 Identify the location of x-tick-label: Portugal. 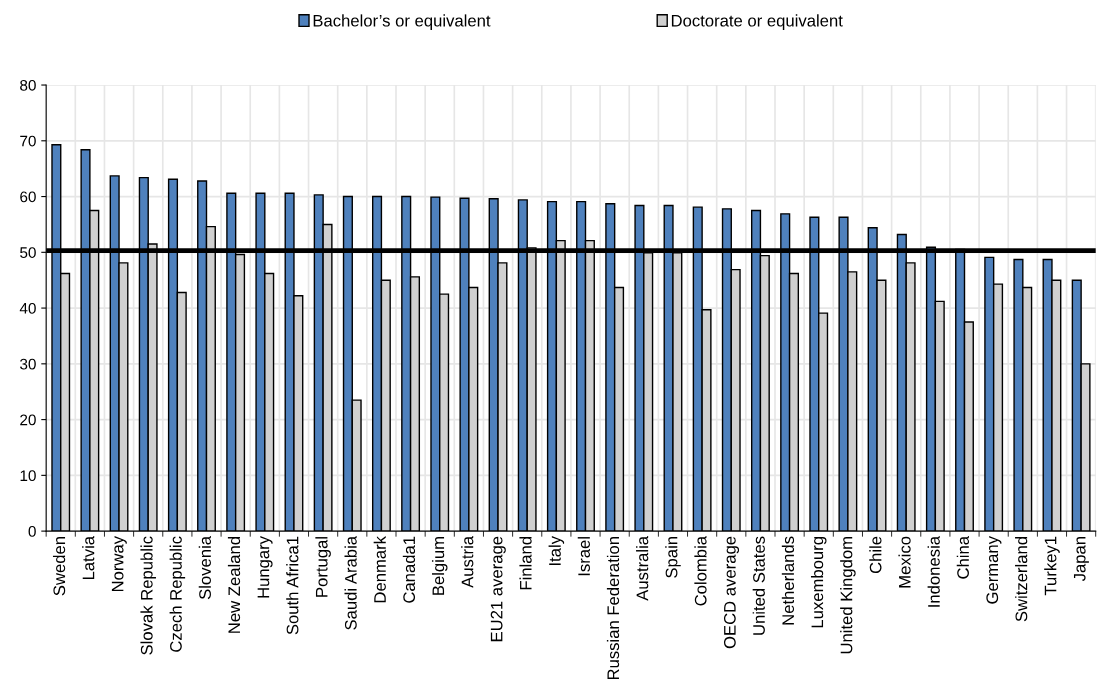
(323, 567).